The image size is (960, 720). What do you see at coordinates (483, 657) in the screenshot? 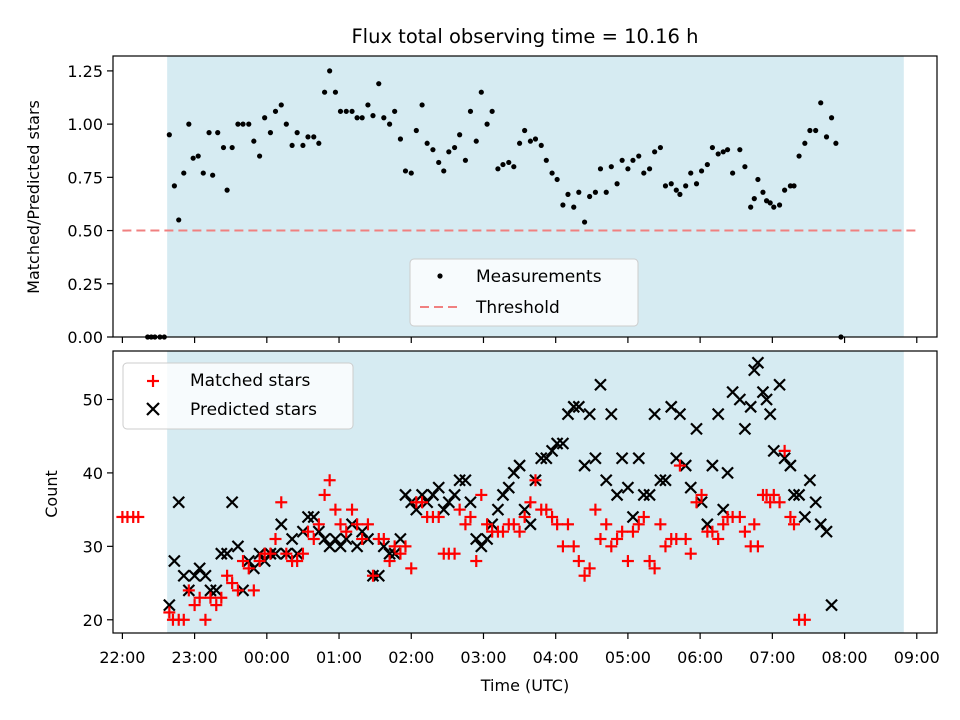
I see `x-tick-label: 03:00` at bounding box center [483, 657].